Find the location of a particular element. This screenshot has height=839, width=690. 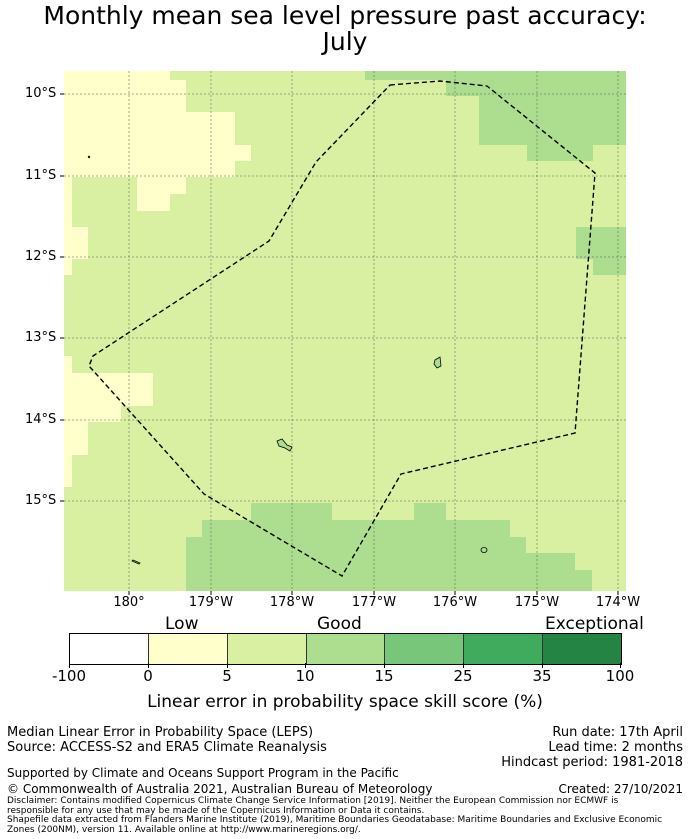

colorbar-tick-label: 10 is located at coordinates (305, 676).